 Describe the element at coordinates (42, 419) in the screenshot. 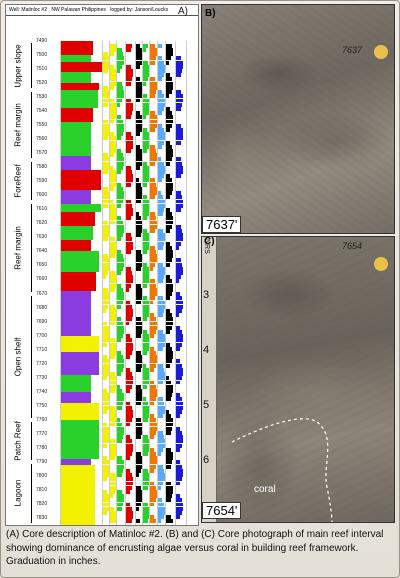

I see `depth-tick: 7760` at that location.